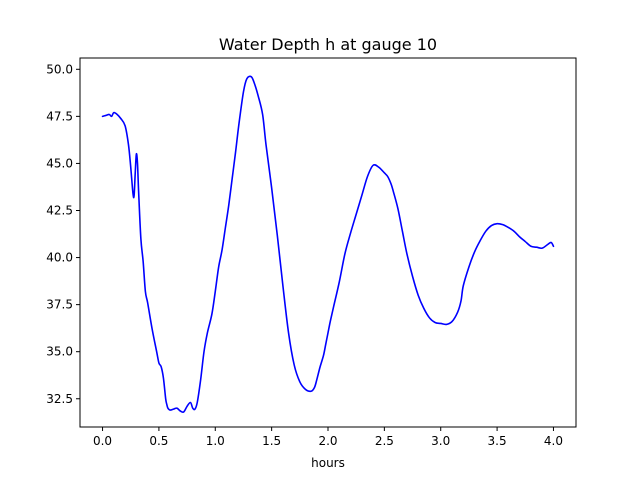  Describe the element at coordinates (328, 44) in the screenshot. I see `chart-title: Water Depth h at gauge 10` at that location.